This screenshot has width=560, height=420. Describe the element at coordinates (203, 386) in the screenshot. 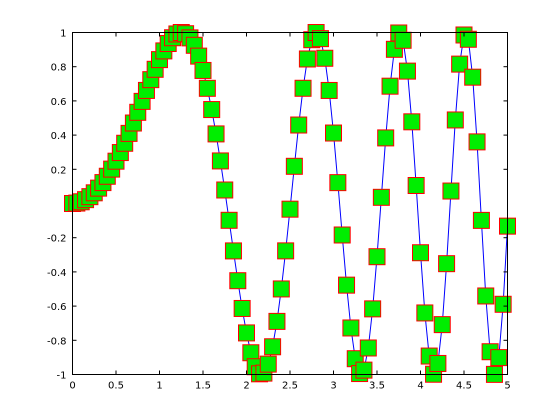

I see `x-tick-label: 1.5` at that location.